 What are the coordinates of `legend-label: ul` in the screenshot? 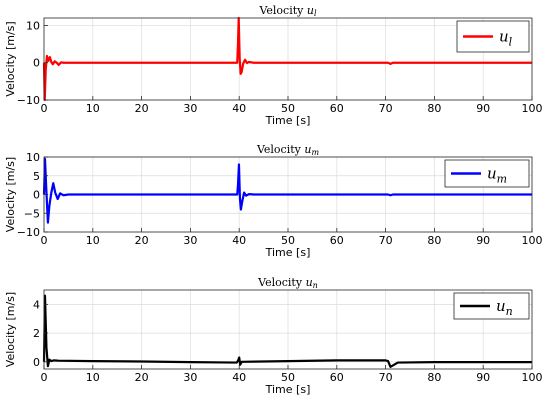 It's located at (506, 38).